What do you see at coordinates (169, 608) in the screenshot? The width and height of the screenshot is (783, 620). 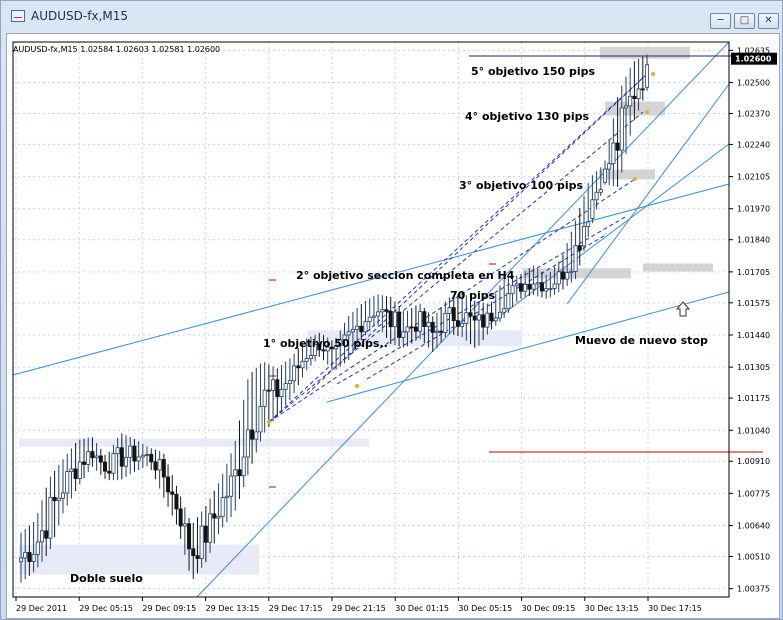 I see `x-tick-label: 29 Dec 09:15` at bounding box center [169, 608].